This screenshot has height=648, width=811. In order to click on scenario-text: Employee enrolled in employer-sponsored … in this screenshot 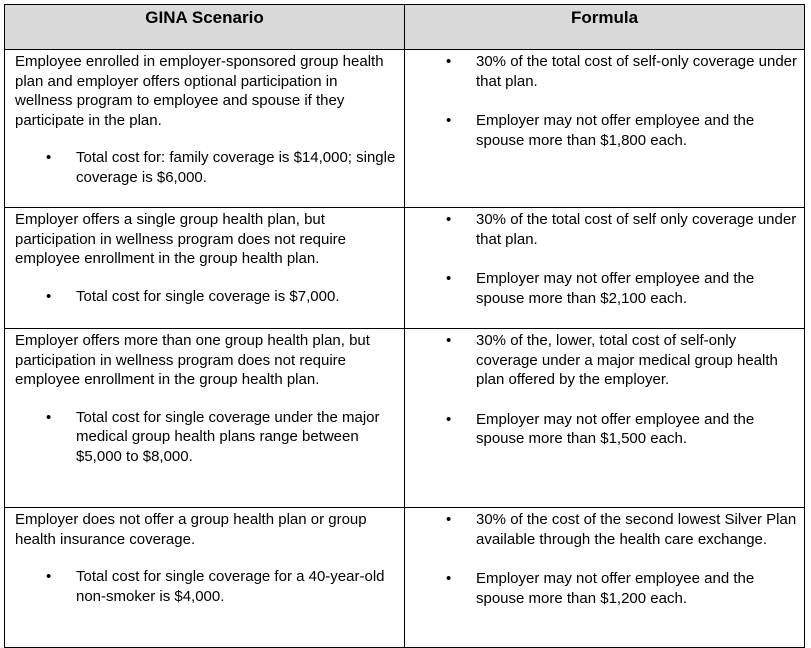, I will do `click(199, 91)`.